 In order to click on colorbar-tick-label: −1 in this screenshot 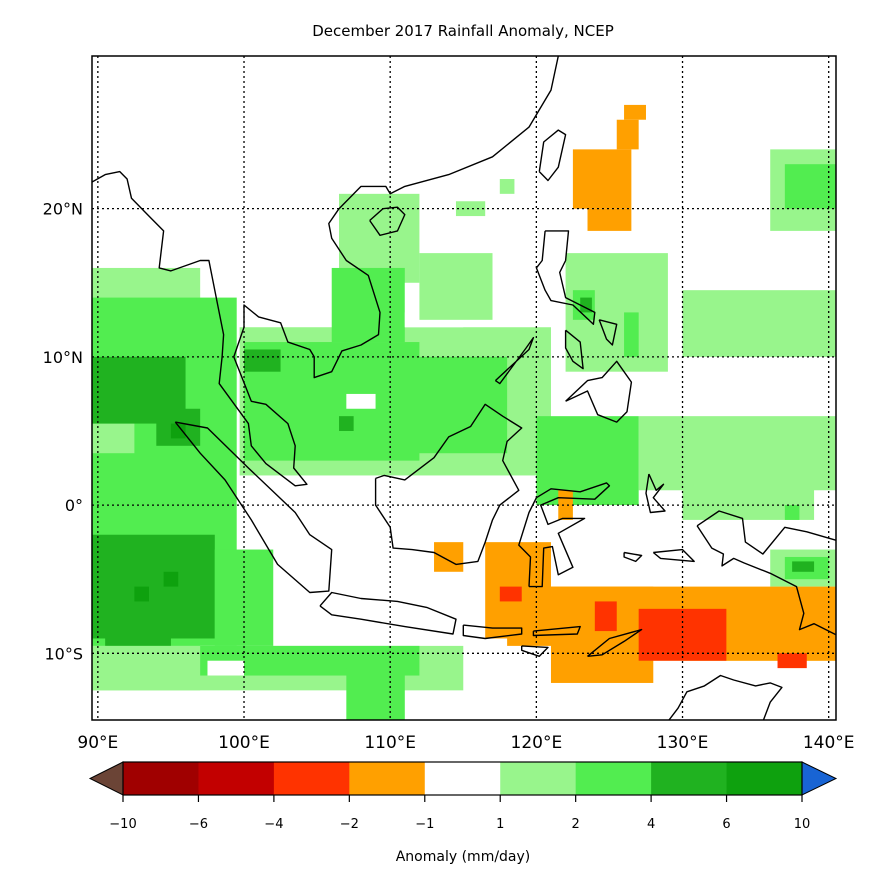, I will do `click(424, 824)`.